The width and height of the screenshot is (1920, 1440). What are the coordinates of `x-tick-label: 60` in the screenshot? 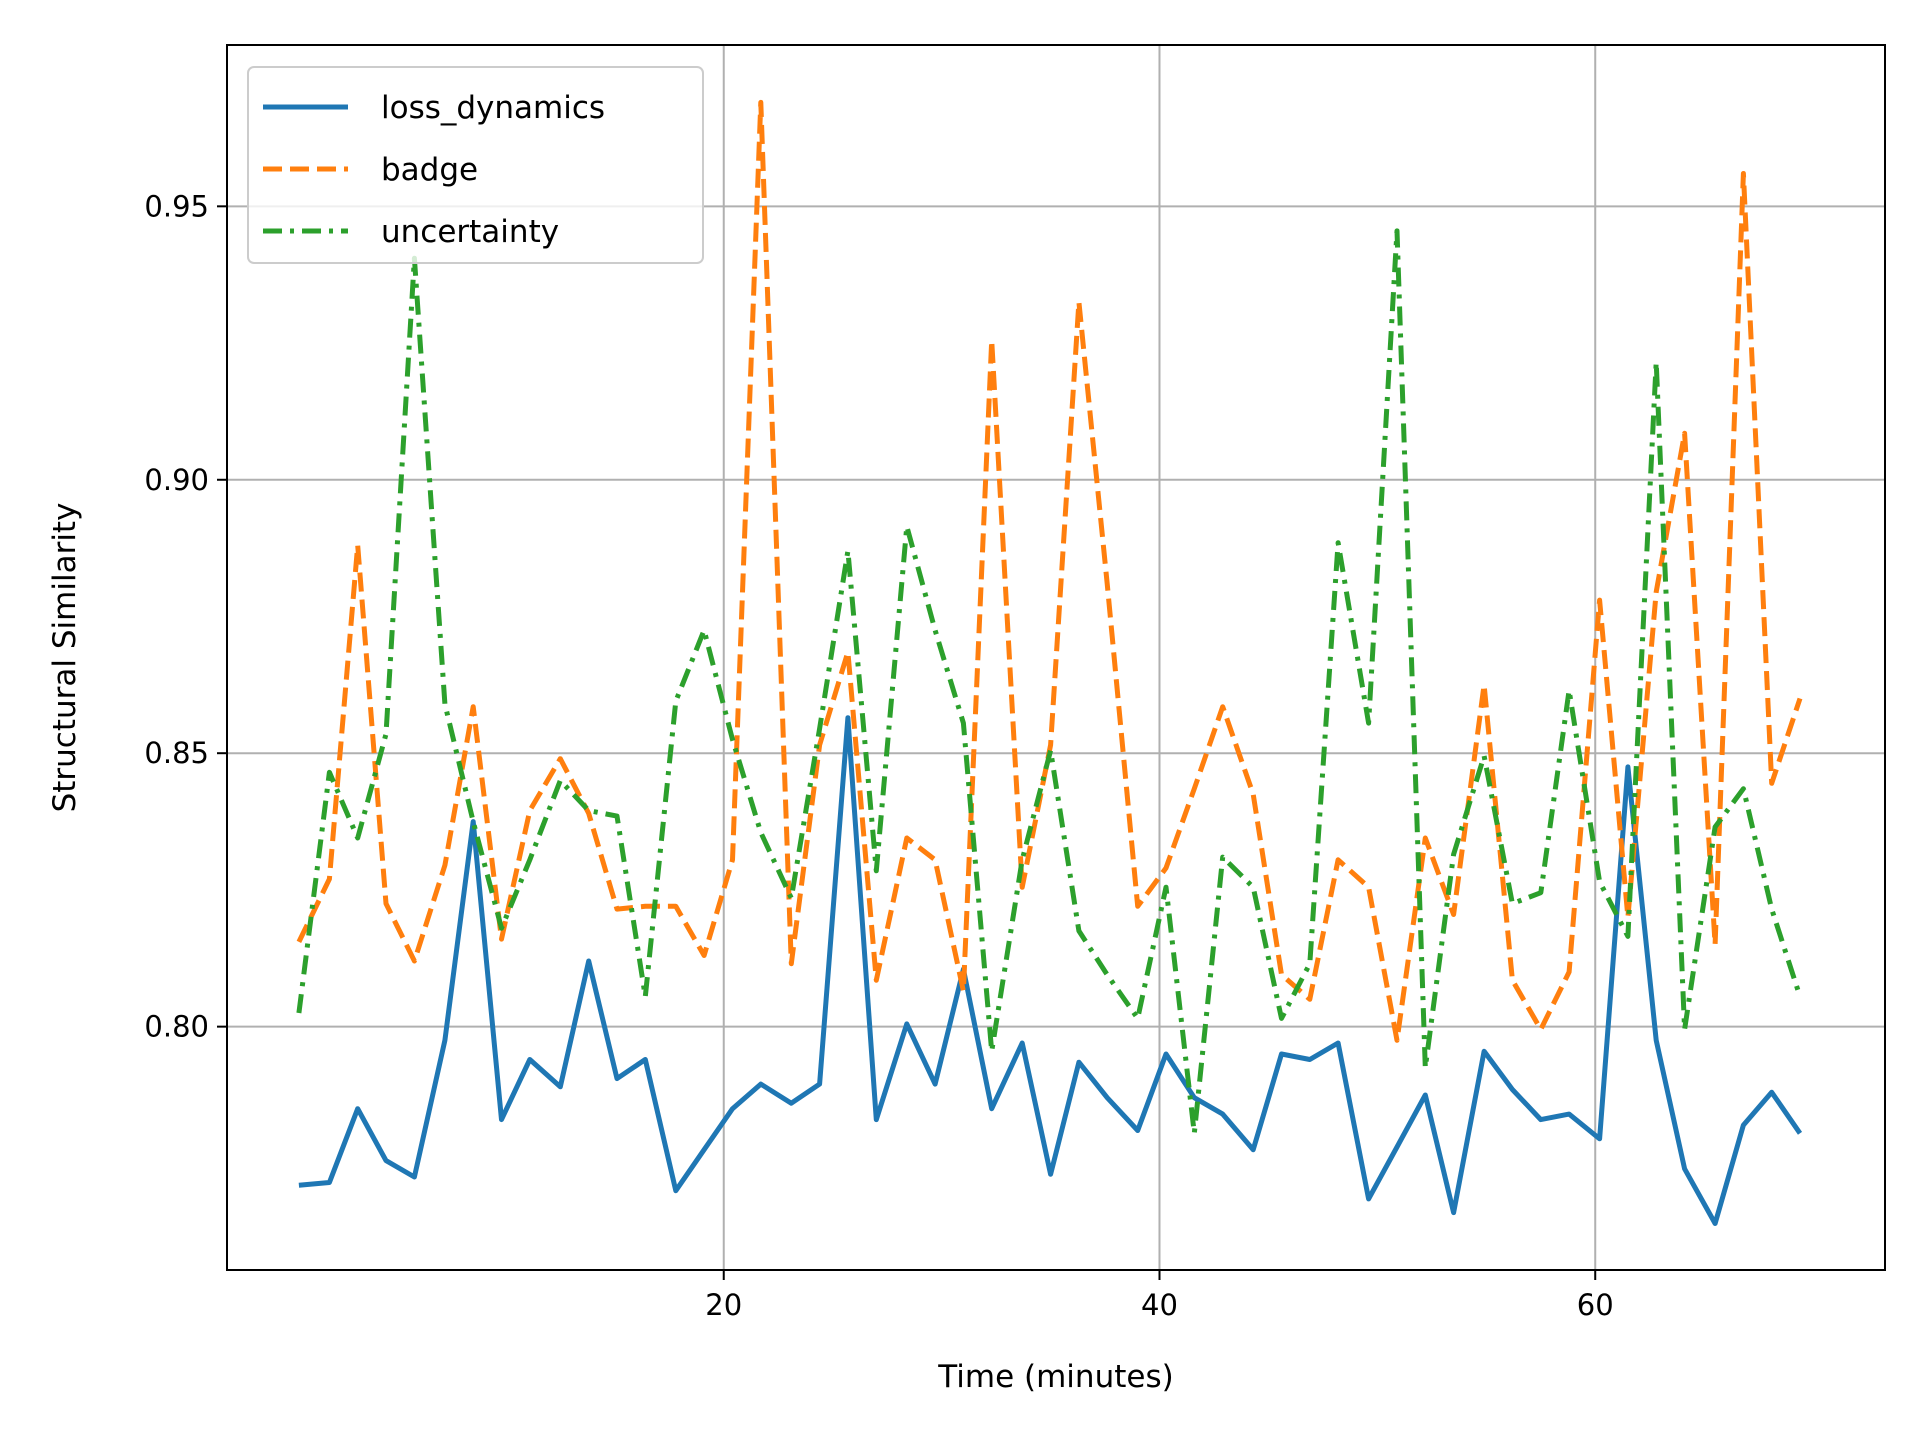 It's located at (1595, 1305).